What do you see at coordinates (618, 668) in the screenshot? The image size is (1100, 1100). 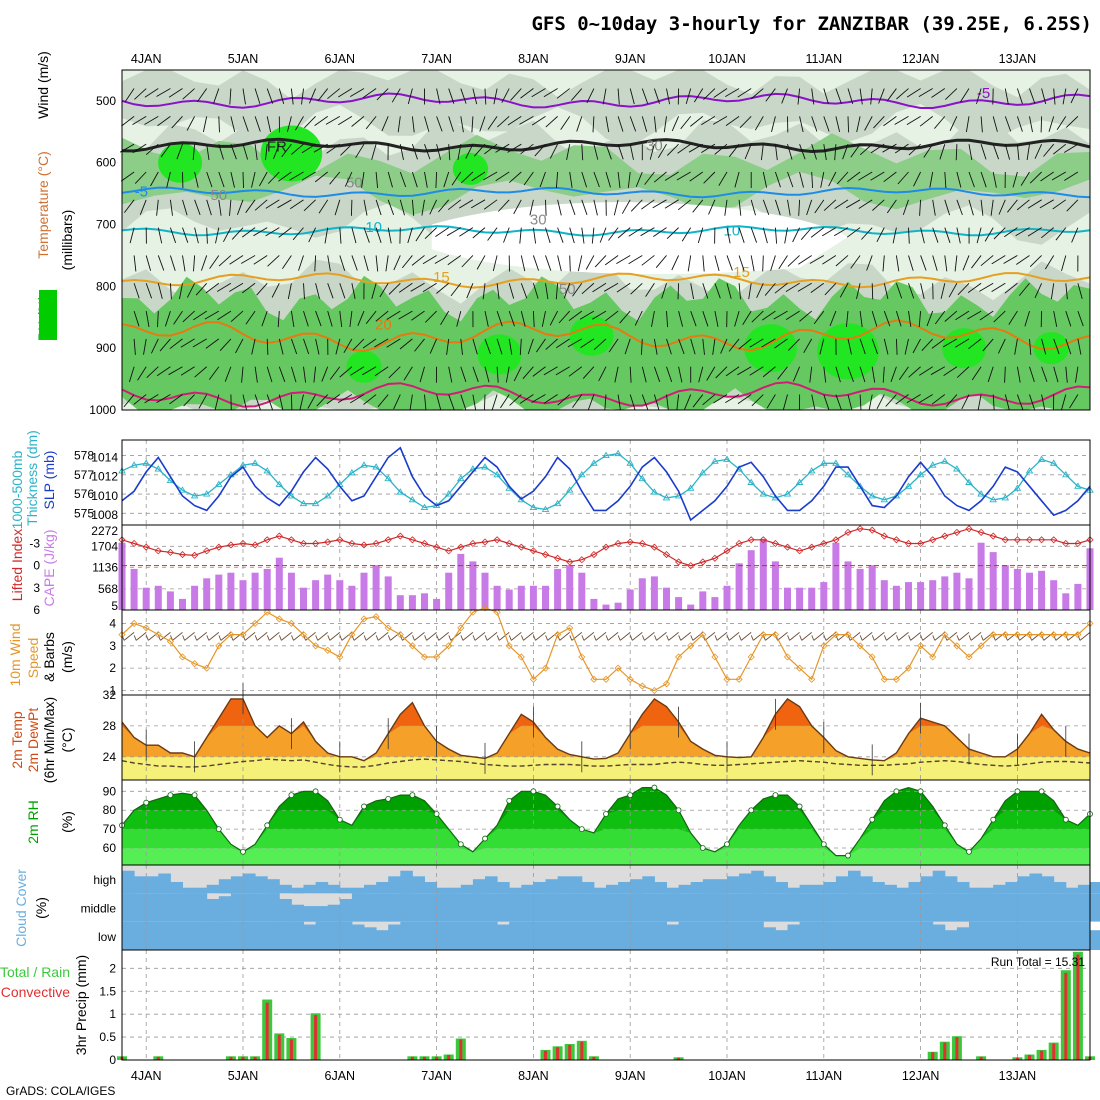 I see `wind-speed-marker` at bounding box center [618, 668].